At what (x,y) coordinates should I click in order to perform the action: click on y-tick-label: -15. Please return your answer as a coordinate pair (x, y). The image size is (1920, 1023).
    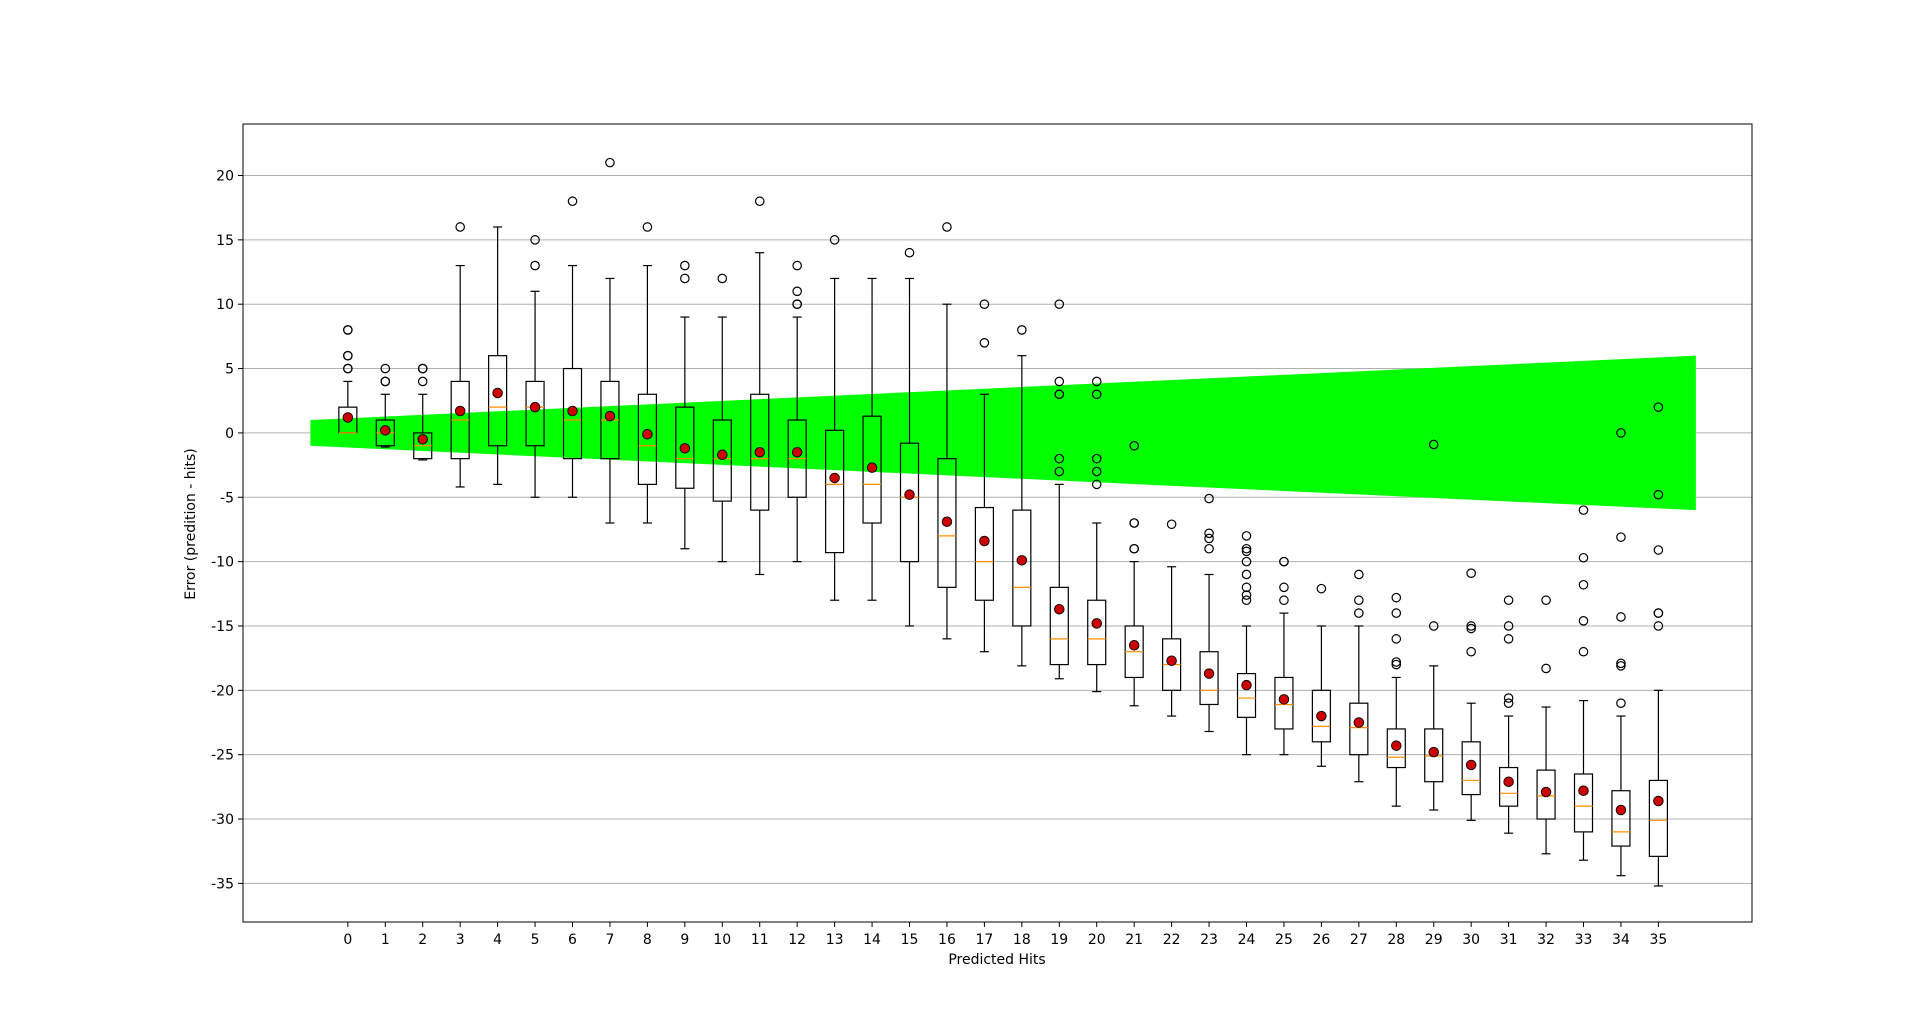
    Looking at the image, I should click on (222, 627).